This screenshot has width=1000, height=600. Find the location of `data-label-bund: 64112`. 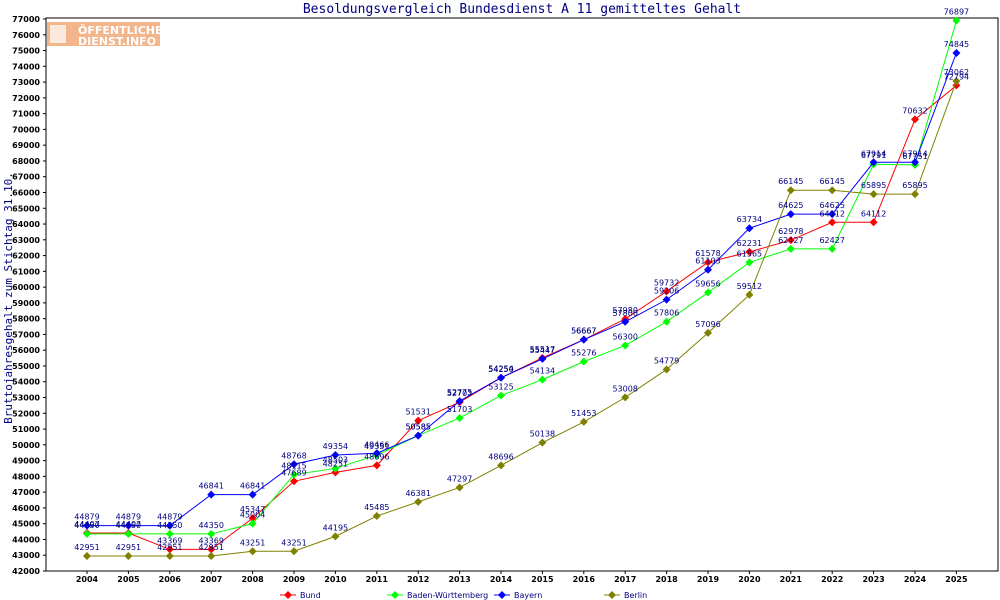

data-label-bund: 64112 is located at coordinates (831, 213).